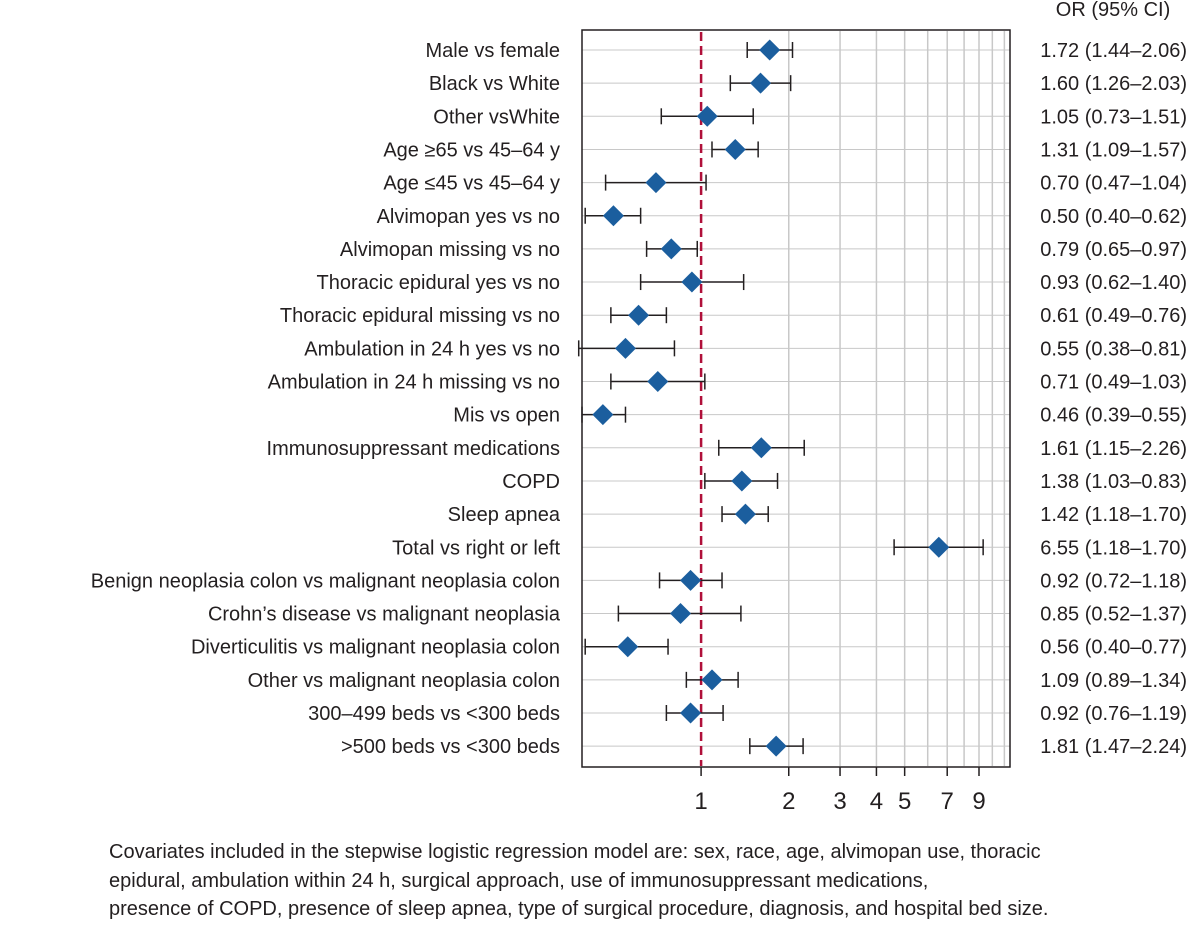 Image resolution: width=1200 pixels, height=928 pixels. I want to click on or-column-header: OR (95% CI), so click(1113, 10).